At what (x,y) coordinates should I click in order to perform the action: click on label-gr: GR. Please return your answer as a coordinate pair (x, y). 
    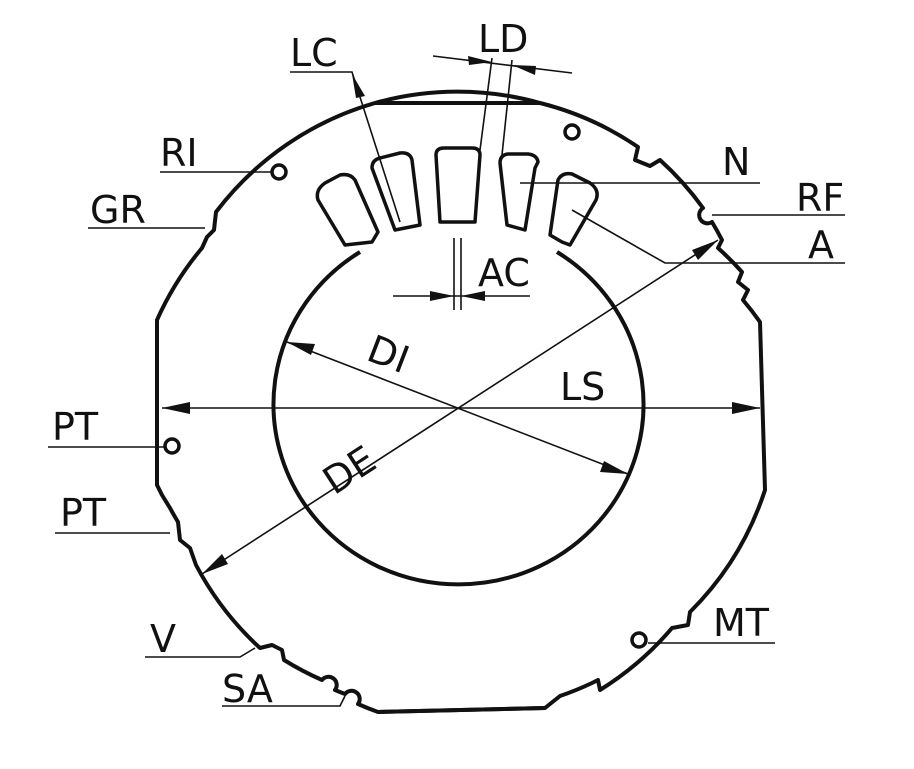
    Looking at the image, I should click on (118, 210).